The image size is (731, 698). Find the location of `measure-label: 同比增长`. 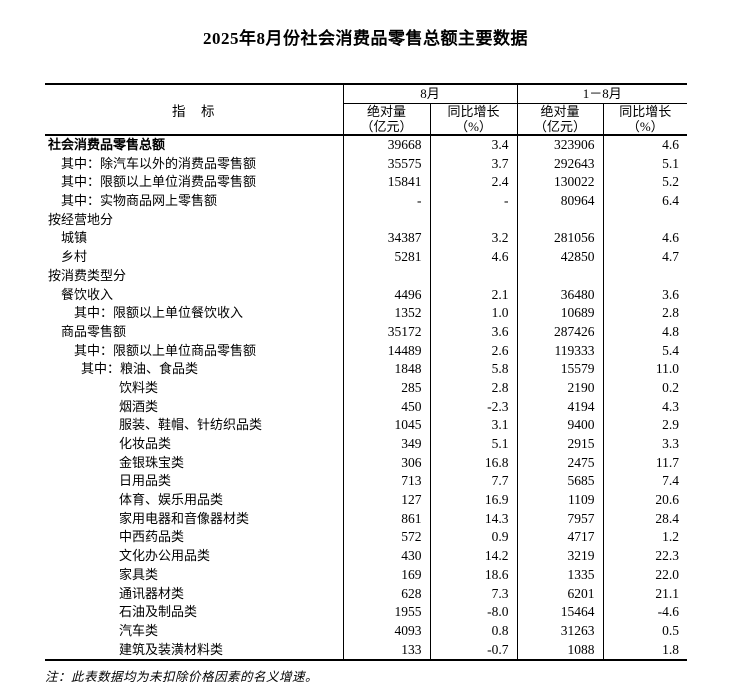

measure-label: 同比增长 is located at coordinates (473, 111).